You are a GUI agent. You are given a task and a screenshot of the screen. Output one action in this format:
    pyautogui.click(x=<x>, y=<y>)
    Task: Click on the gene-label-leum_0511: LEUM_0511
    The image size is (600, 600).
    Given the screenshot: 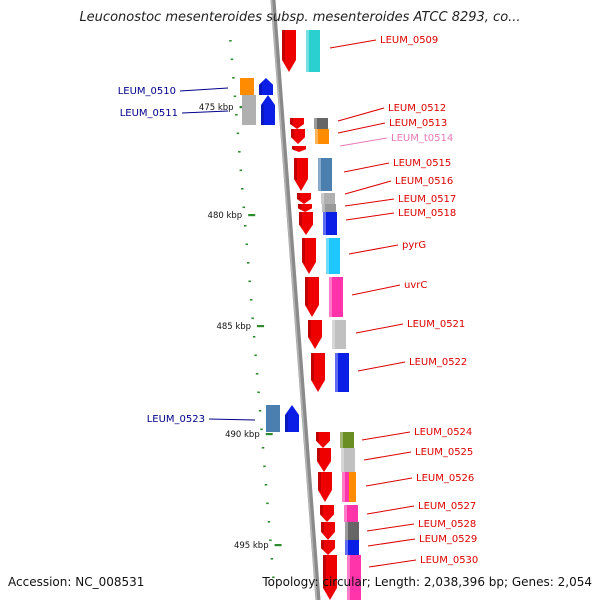 What is the action you would take?
    pyautogui.click(x=149, y=113)
    